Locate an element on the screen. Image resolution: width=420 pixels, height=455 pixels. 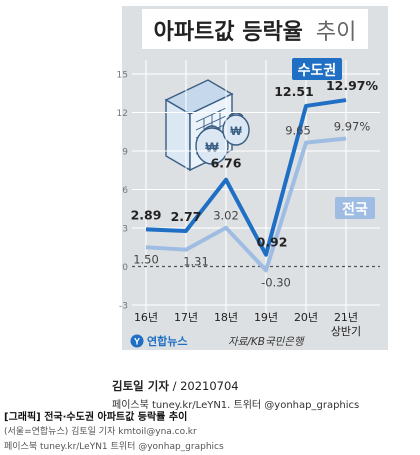
y-tick-label: 9 is located at coordinates (125, 153).